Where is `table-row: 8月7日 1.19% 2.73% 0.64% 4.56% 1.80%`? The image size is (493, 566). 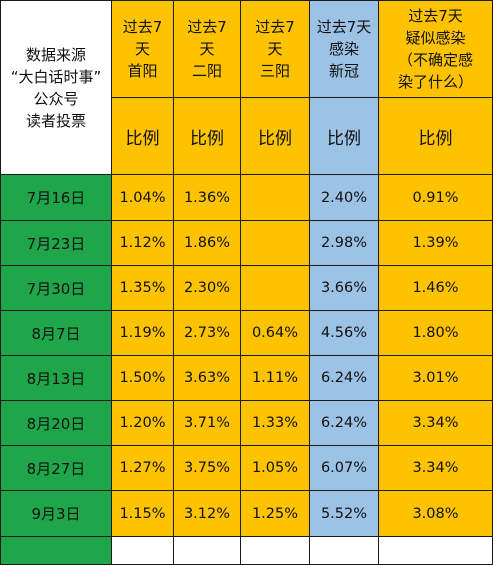 table-row: 8月7日 1.19% 2.73% 0.64% 4.56% 1.80% is located at coordinates (246, 333).